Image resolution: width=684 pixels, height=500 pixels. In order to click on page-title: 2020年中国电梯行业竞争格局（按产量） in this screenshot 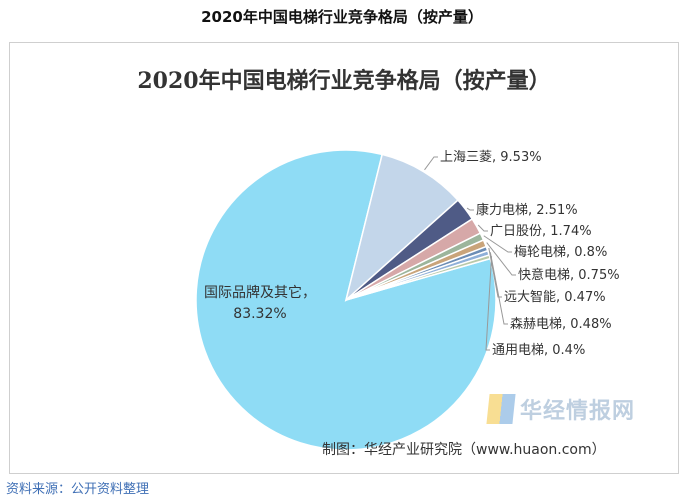, I will do `click(342, 17)`.